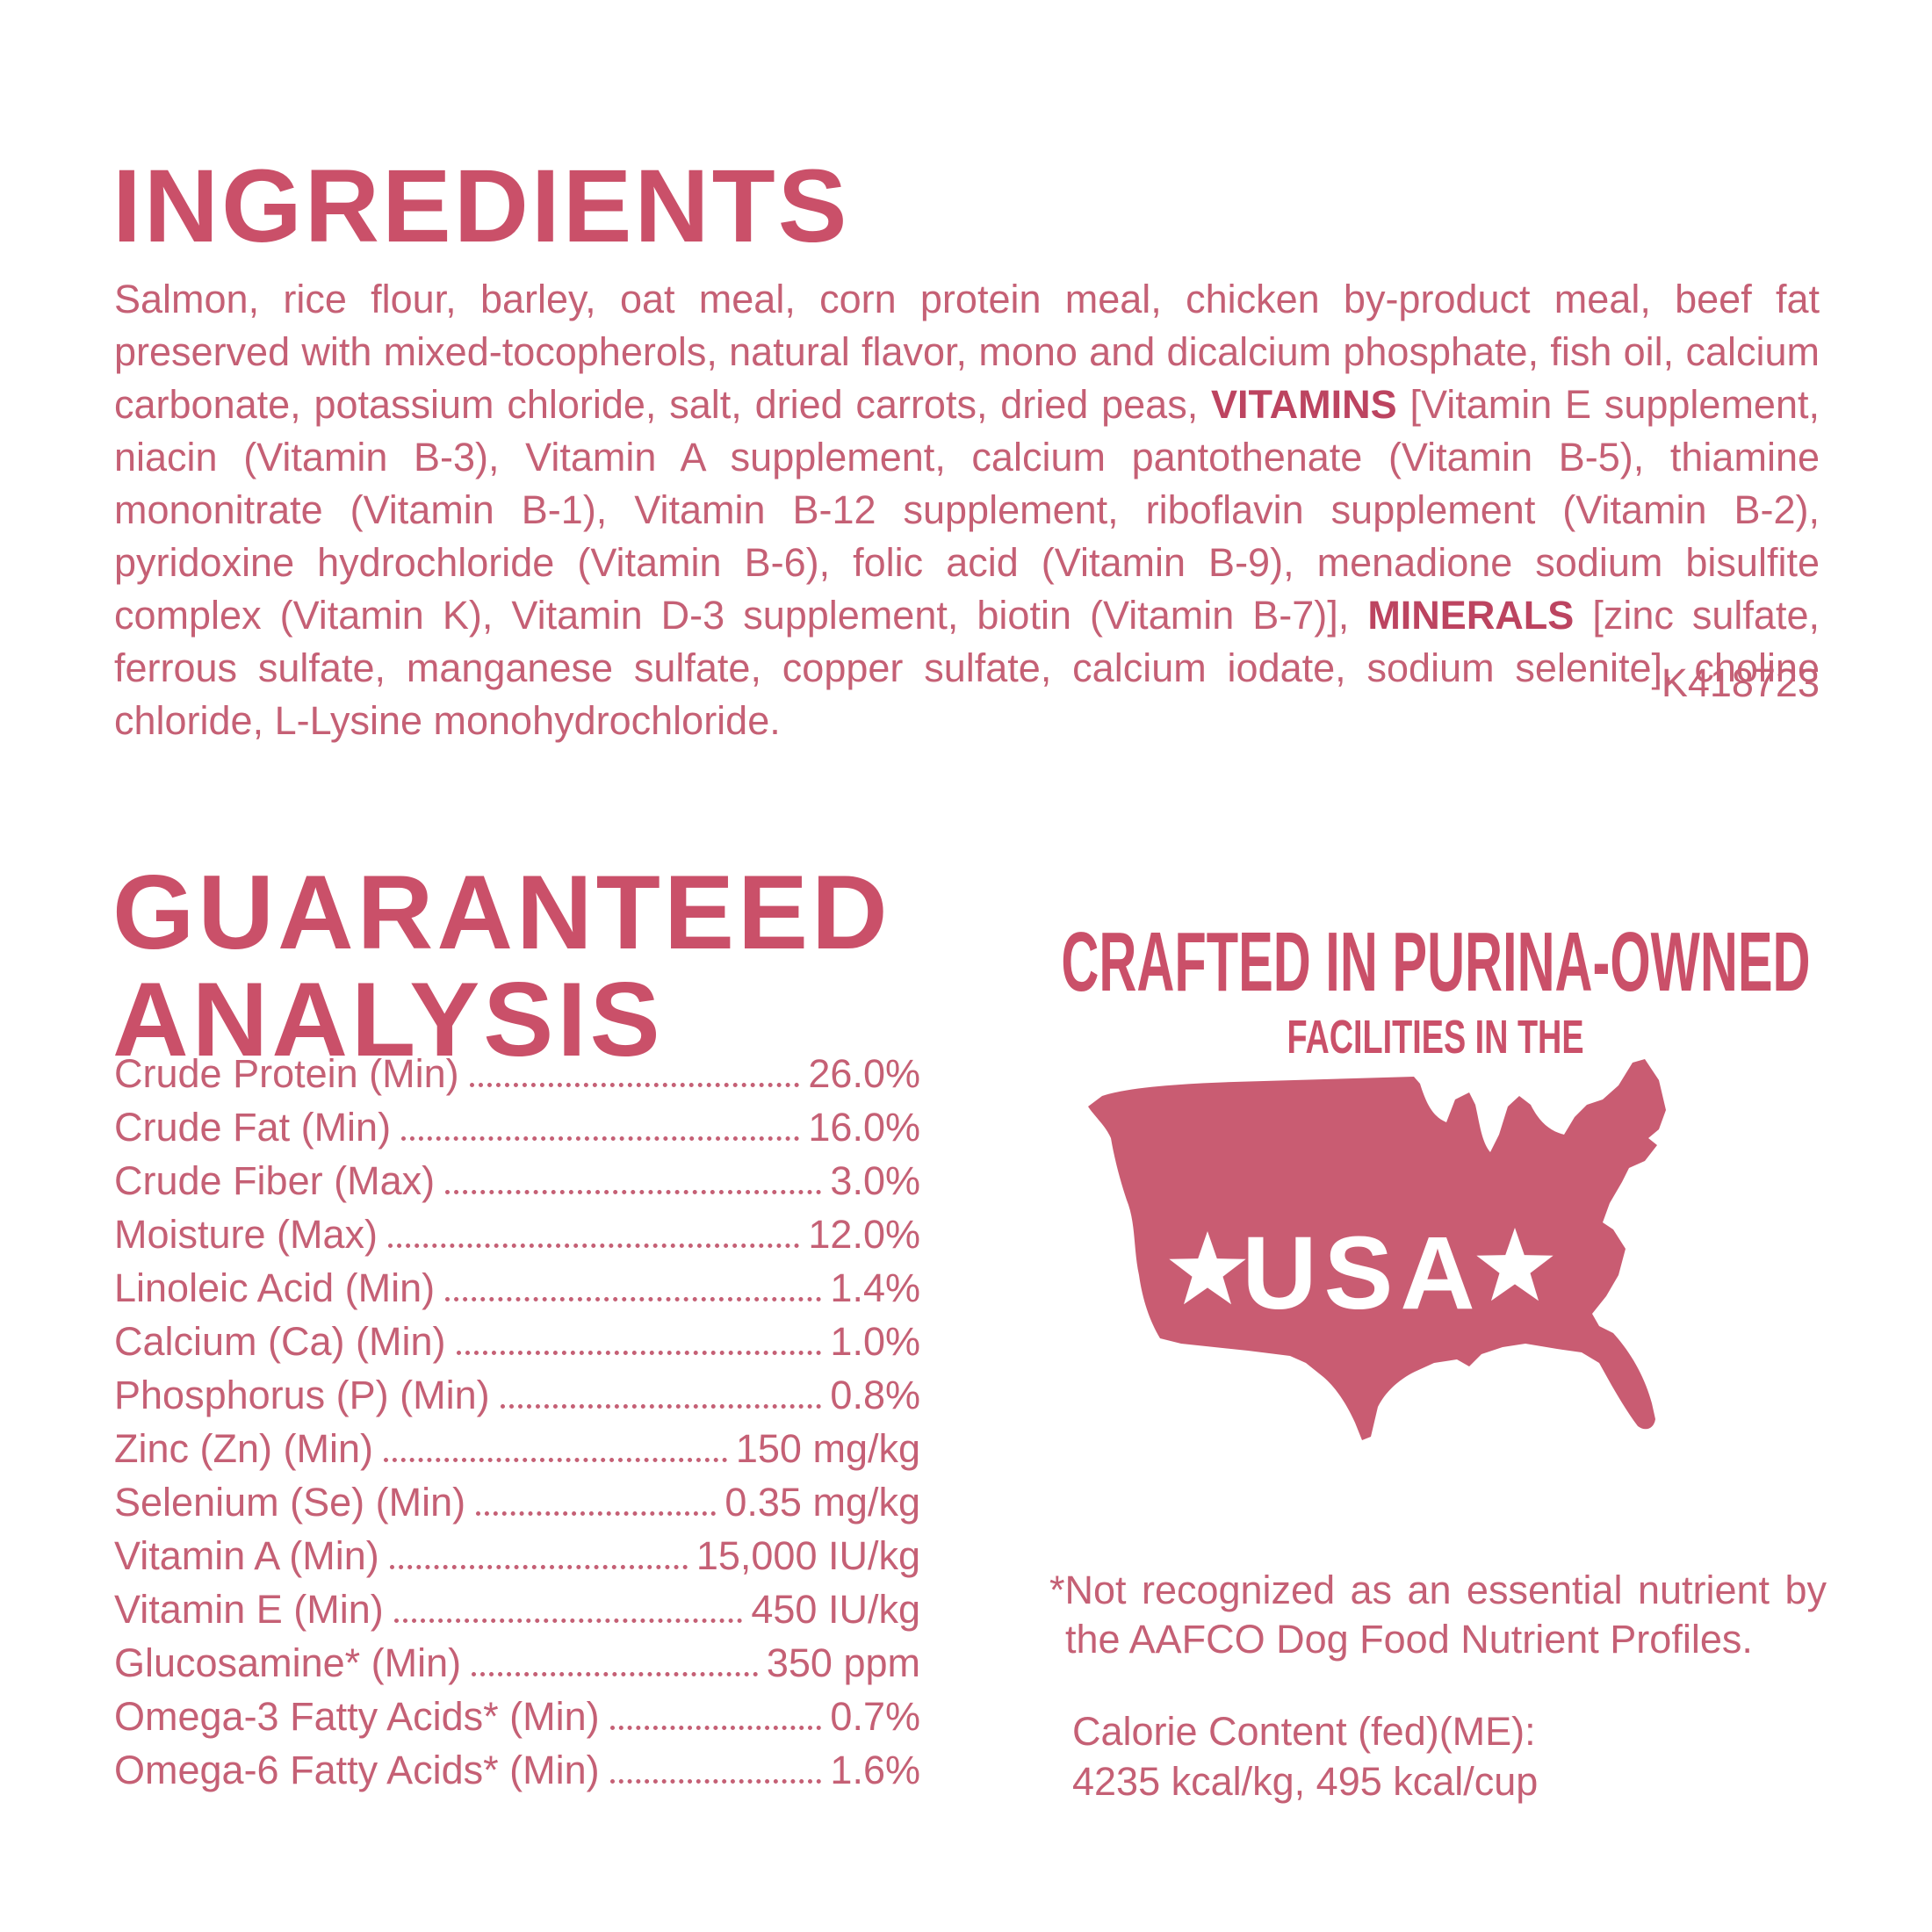  Describe the element at coordinates (864, 1127) in the screenshot. I see `nutrient-value: 16.0%` at that location.